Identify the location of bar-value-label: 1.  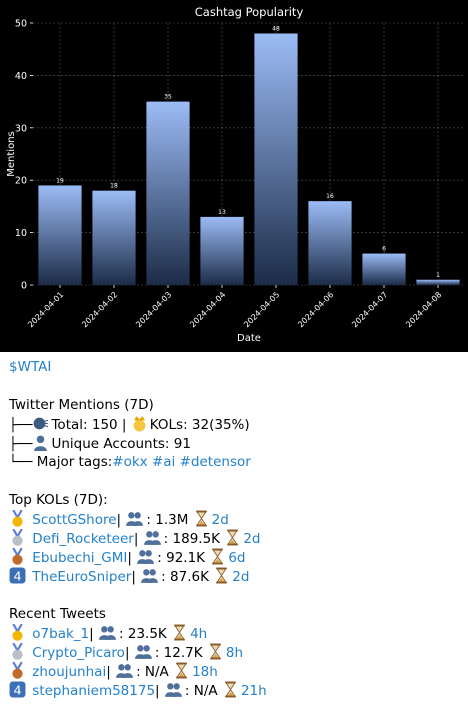
(438, 275).